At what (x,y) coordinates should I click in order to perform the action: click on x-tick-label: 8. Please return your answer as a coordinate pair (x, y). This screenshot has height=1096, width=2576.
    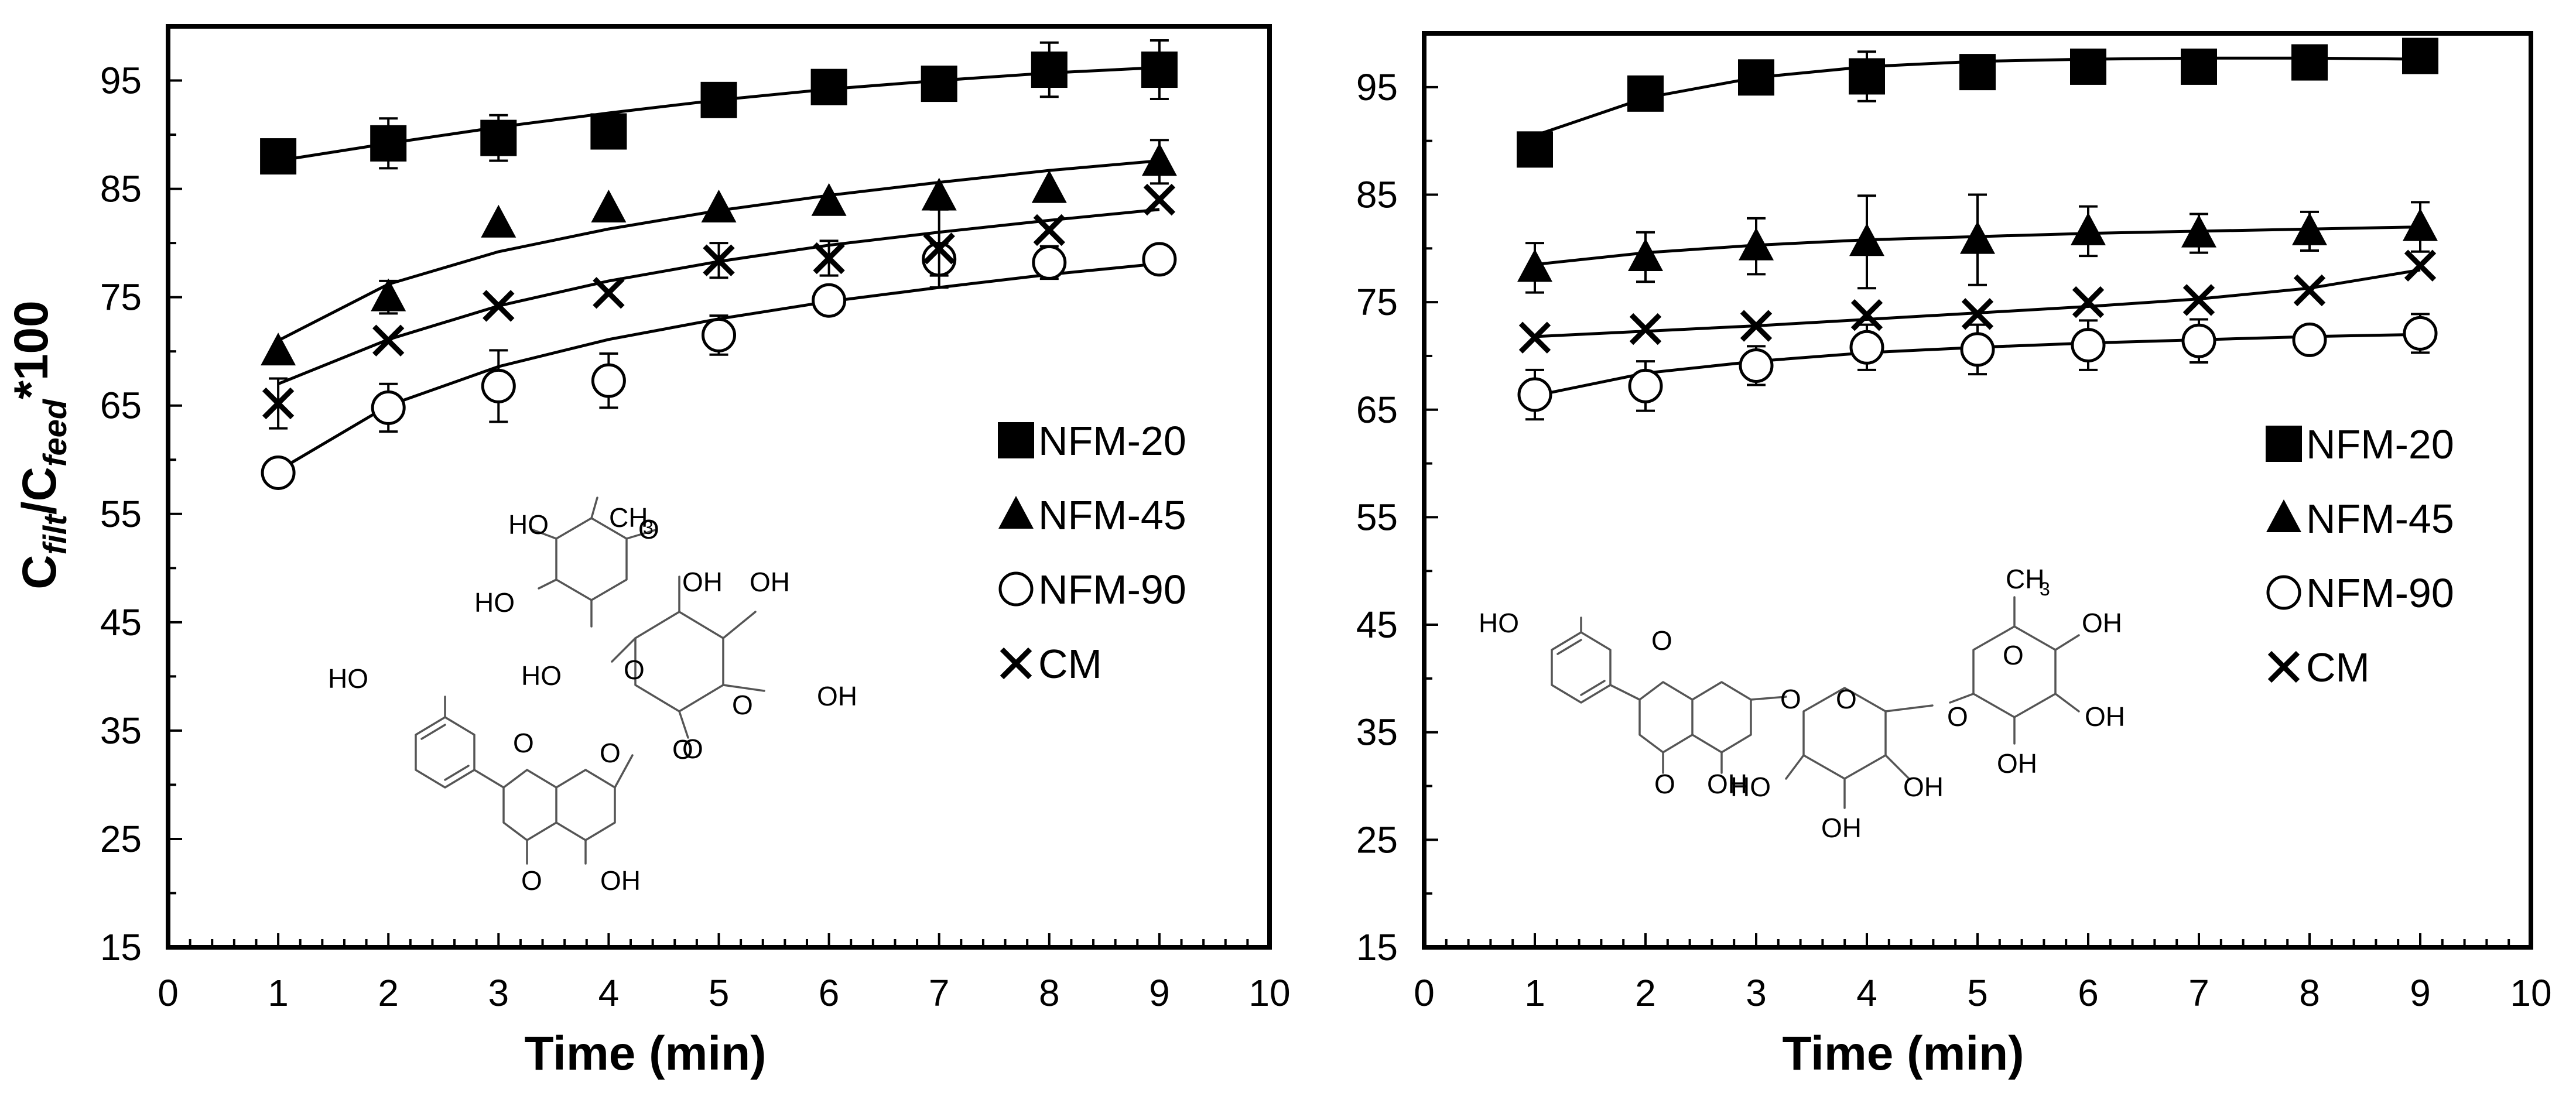
    Looking at the image, I should click on (2309, 993).